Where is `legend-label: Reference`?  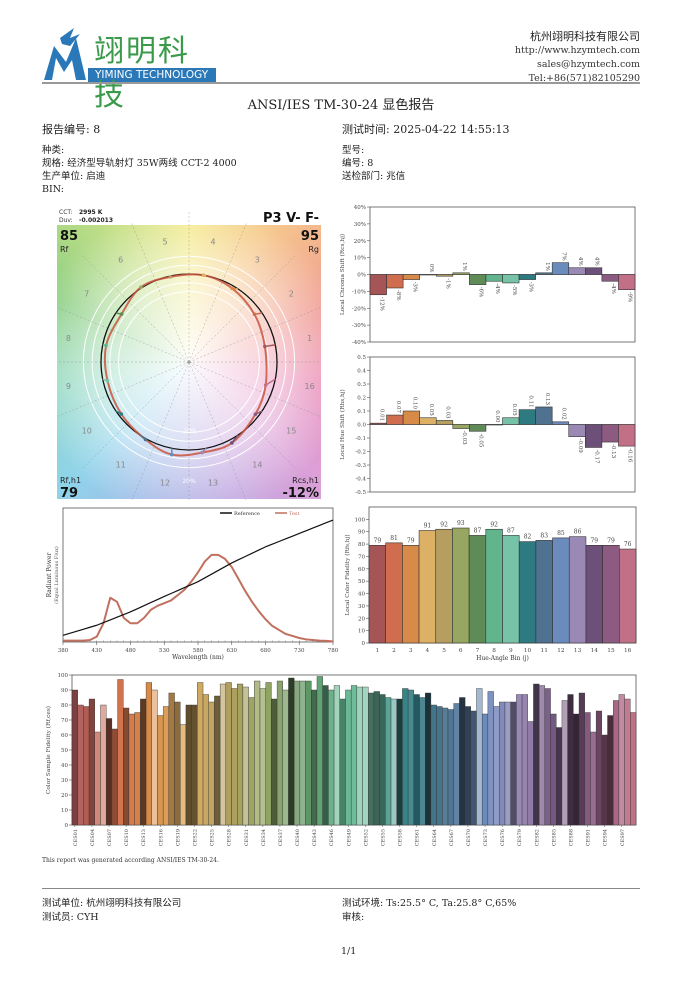 legend-label: Reference is located at coordinates (247, 514).